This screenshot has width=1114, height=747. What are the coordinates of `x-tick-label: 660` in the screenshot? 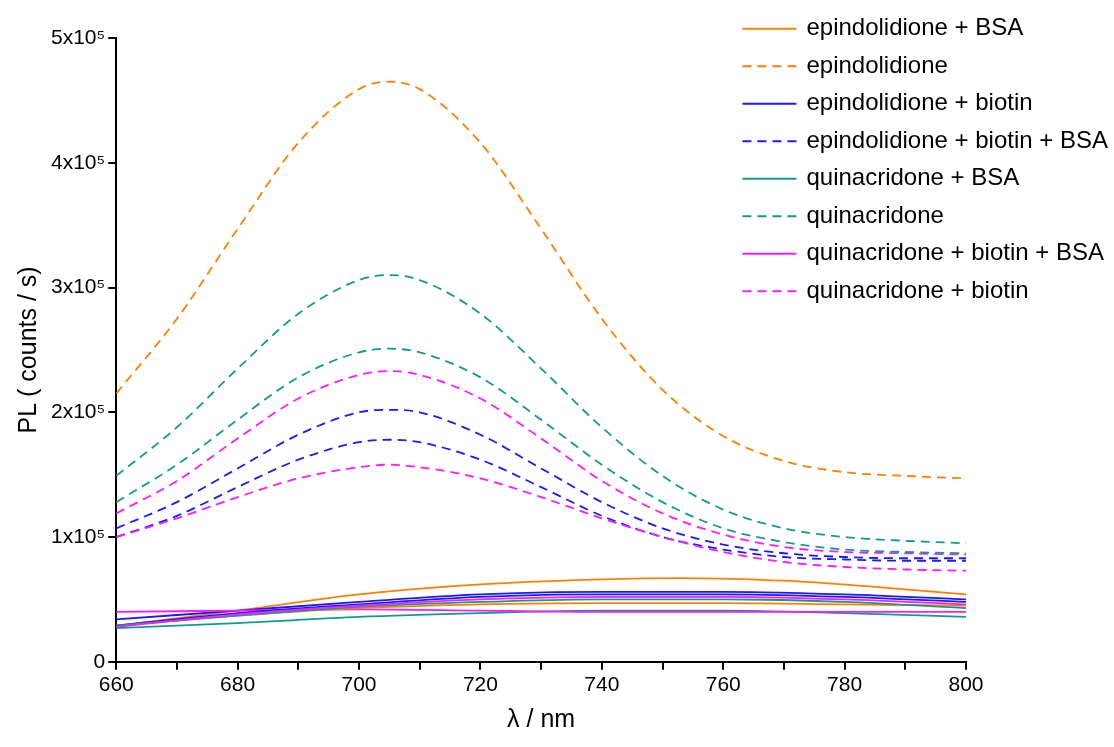 It's located at (116, 684).